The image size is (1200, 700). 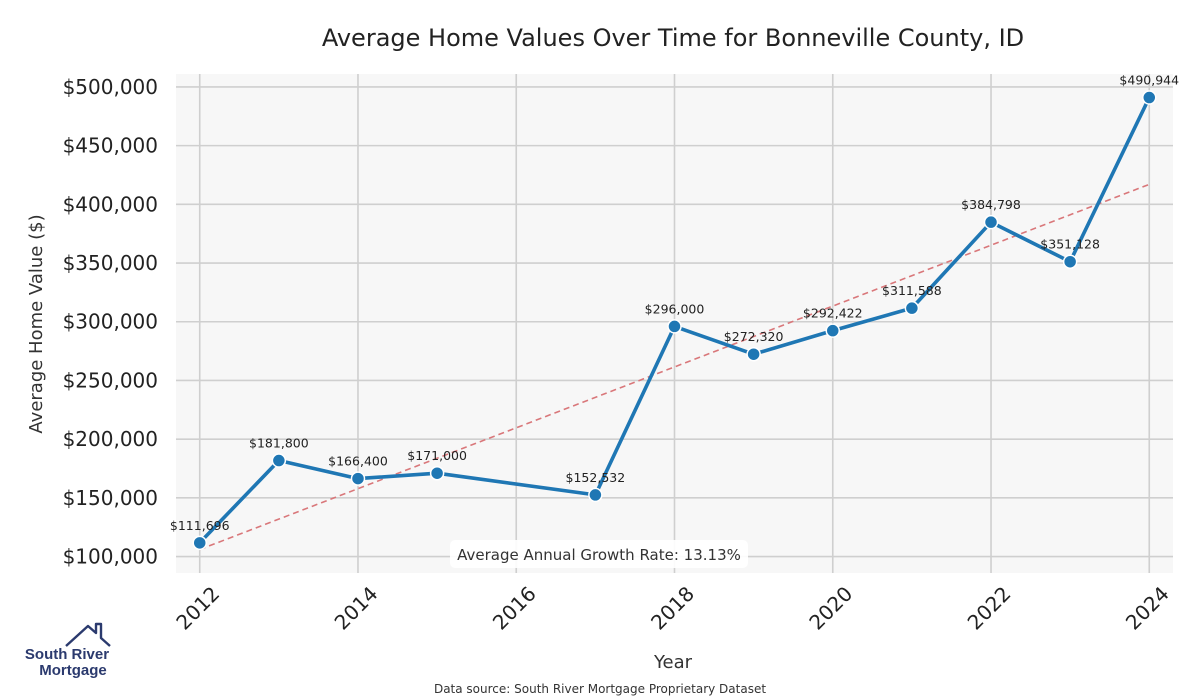 What do you see at coordinates (110, 380) in the screenshot?
I see `y-tick-label-3: $250,000` at bounding box center [110, 380].